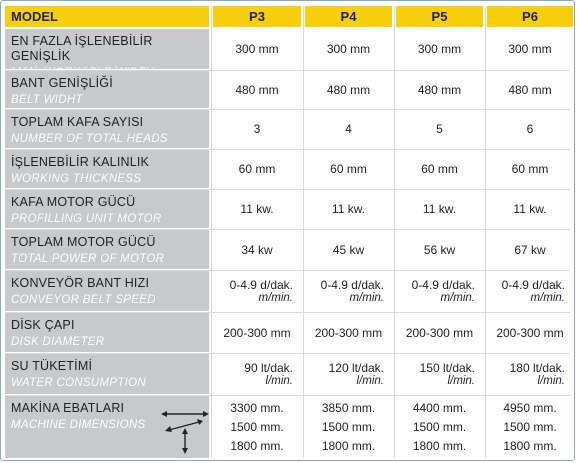 This screenshot has width=577, height=463. I want to click on row-label-en: CONVEYOR BELT SPEED, so click(83, 300).